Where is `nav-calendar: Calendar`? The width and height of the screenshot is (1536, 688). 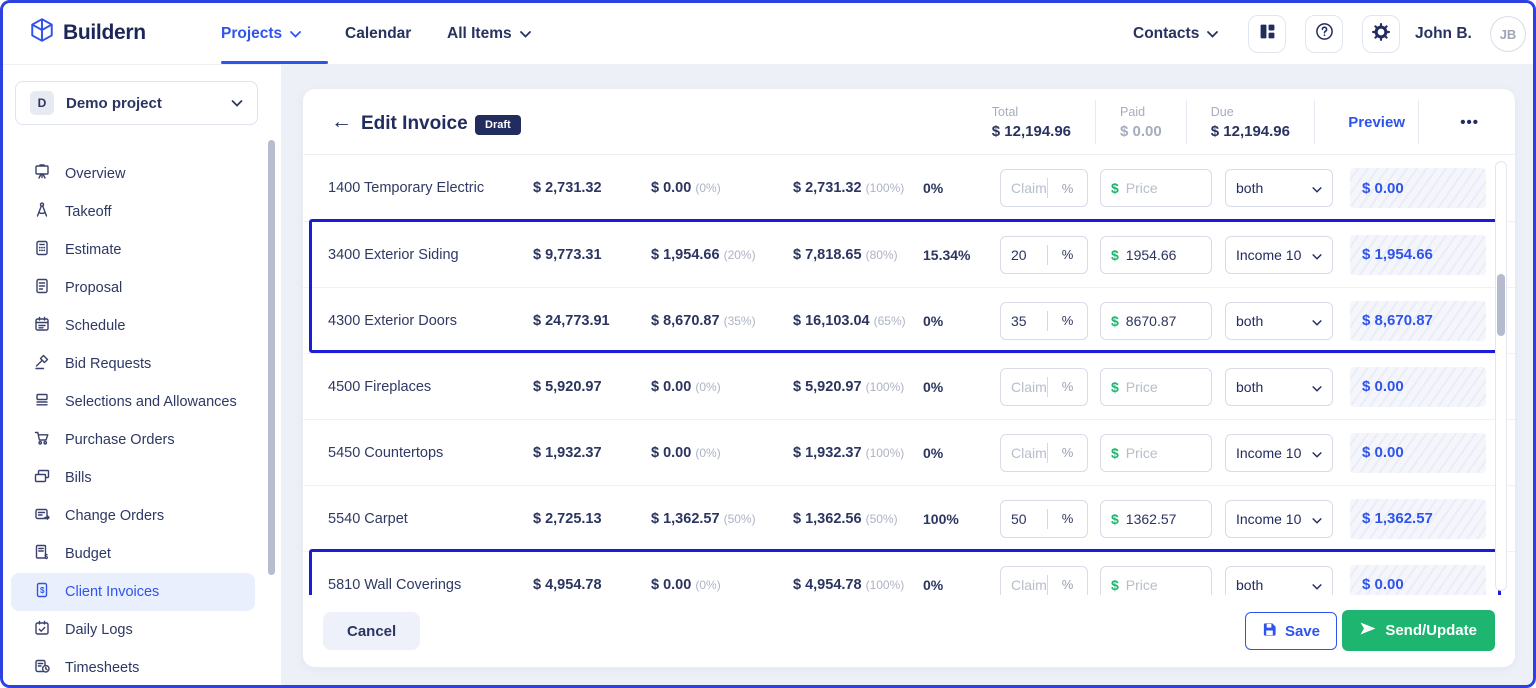 nav-calendar: Calendar is located at coordinates (378, 33).